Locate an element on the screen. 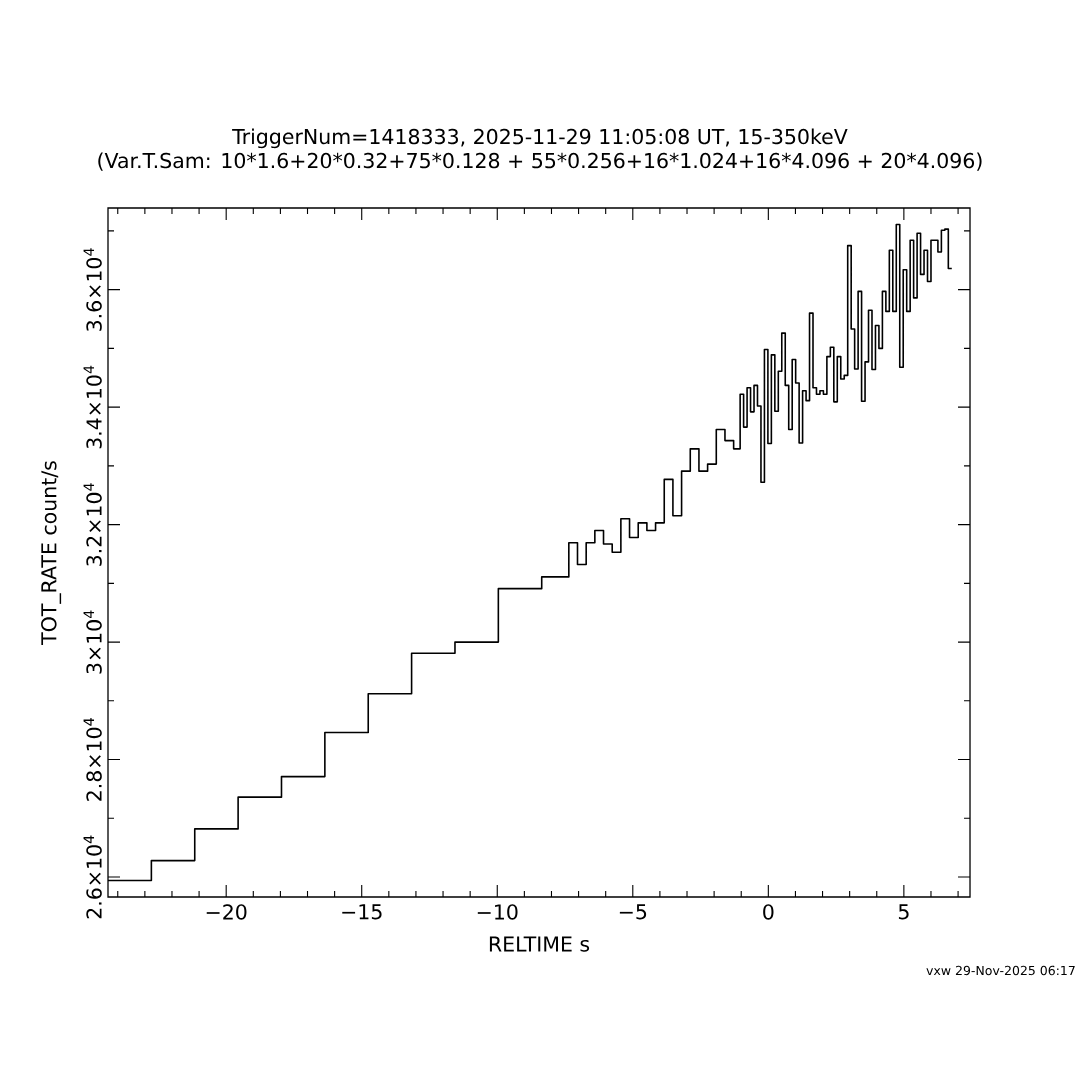 Image resolution: width=1080 pixels, height=1071 pixels. x-tick-label: 0 is located at coordinates (768, 912).